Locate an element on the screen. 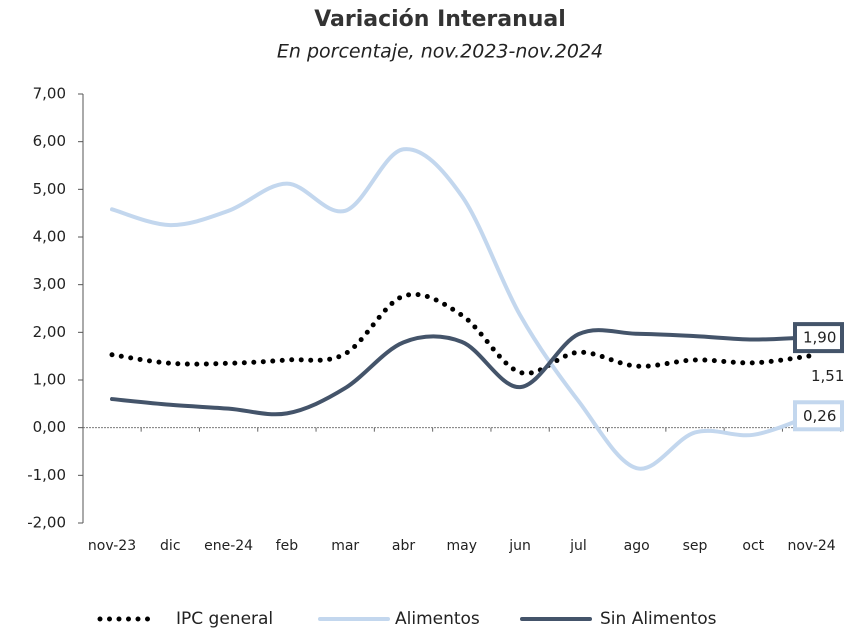  x-tick-label: feb is located at coordinates (287, 546).